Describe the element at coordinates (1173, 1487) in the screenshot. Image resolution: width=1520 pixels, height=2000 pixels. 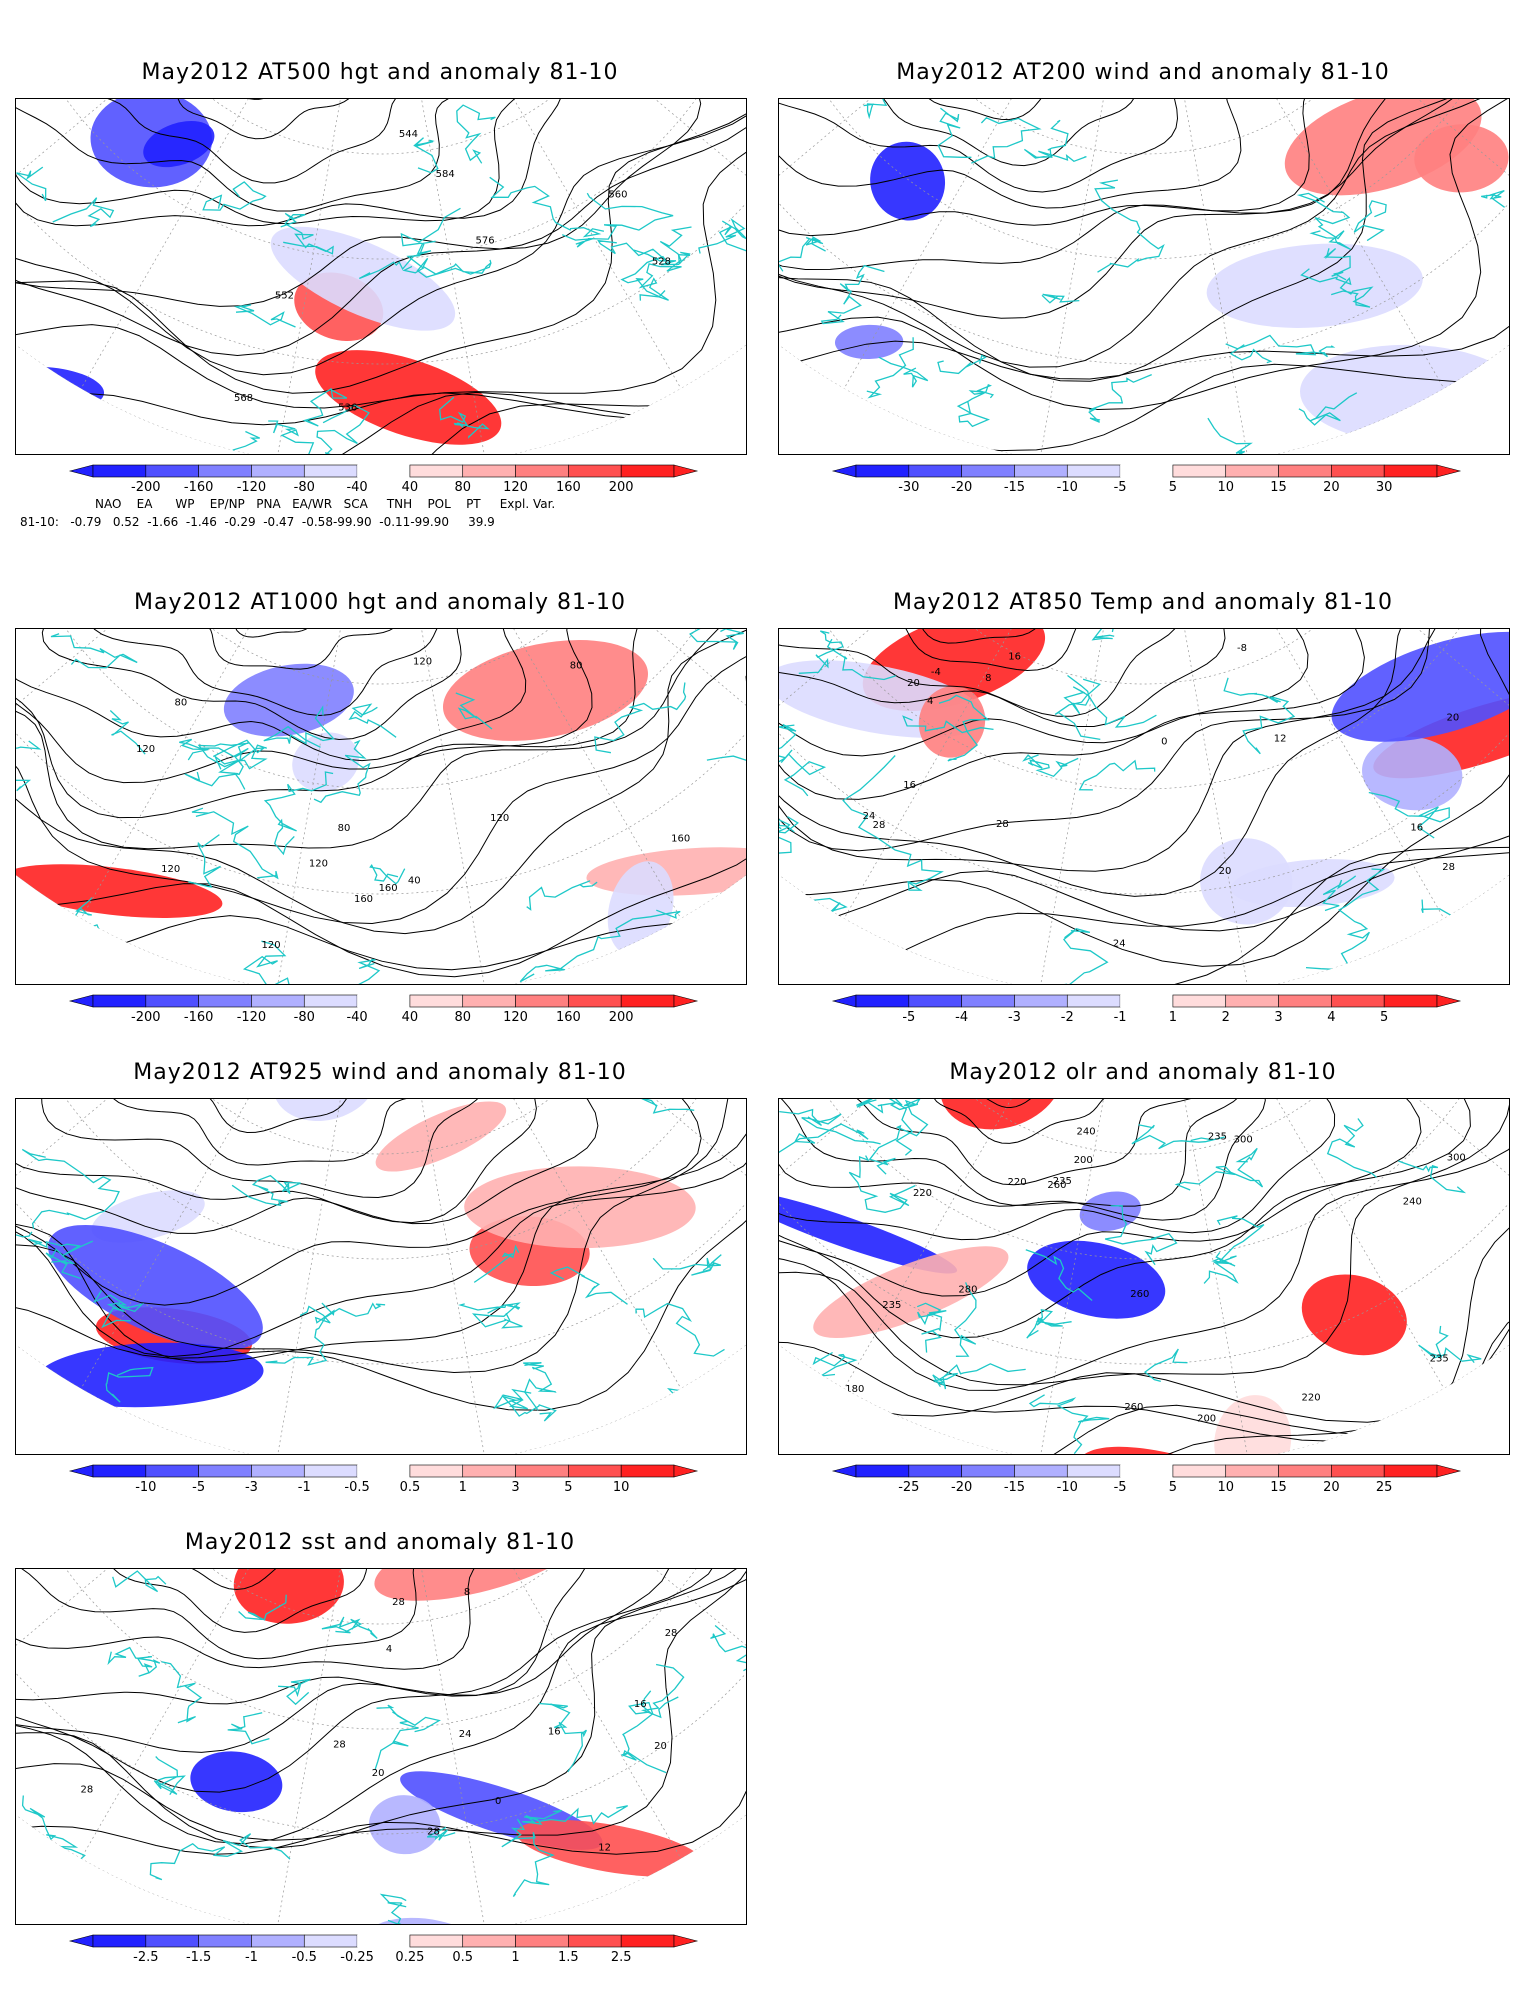
I see `colorbar-tick-label: 5` at that location.